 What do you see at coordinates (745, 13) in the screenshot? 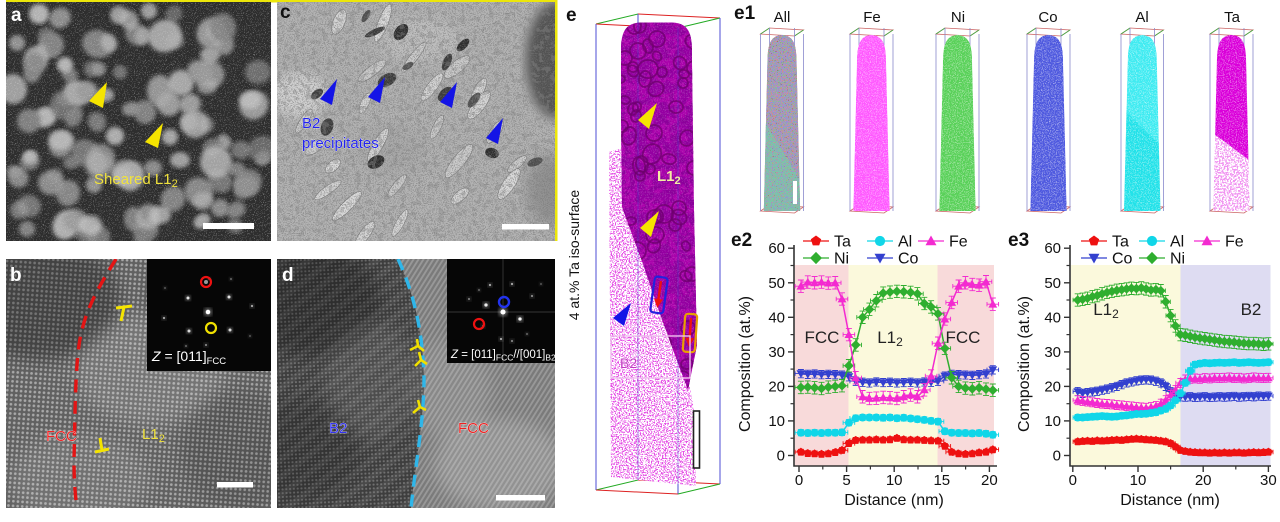
I see `svg-text: e1` at bounding box center [745, 13].